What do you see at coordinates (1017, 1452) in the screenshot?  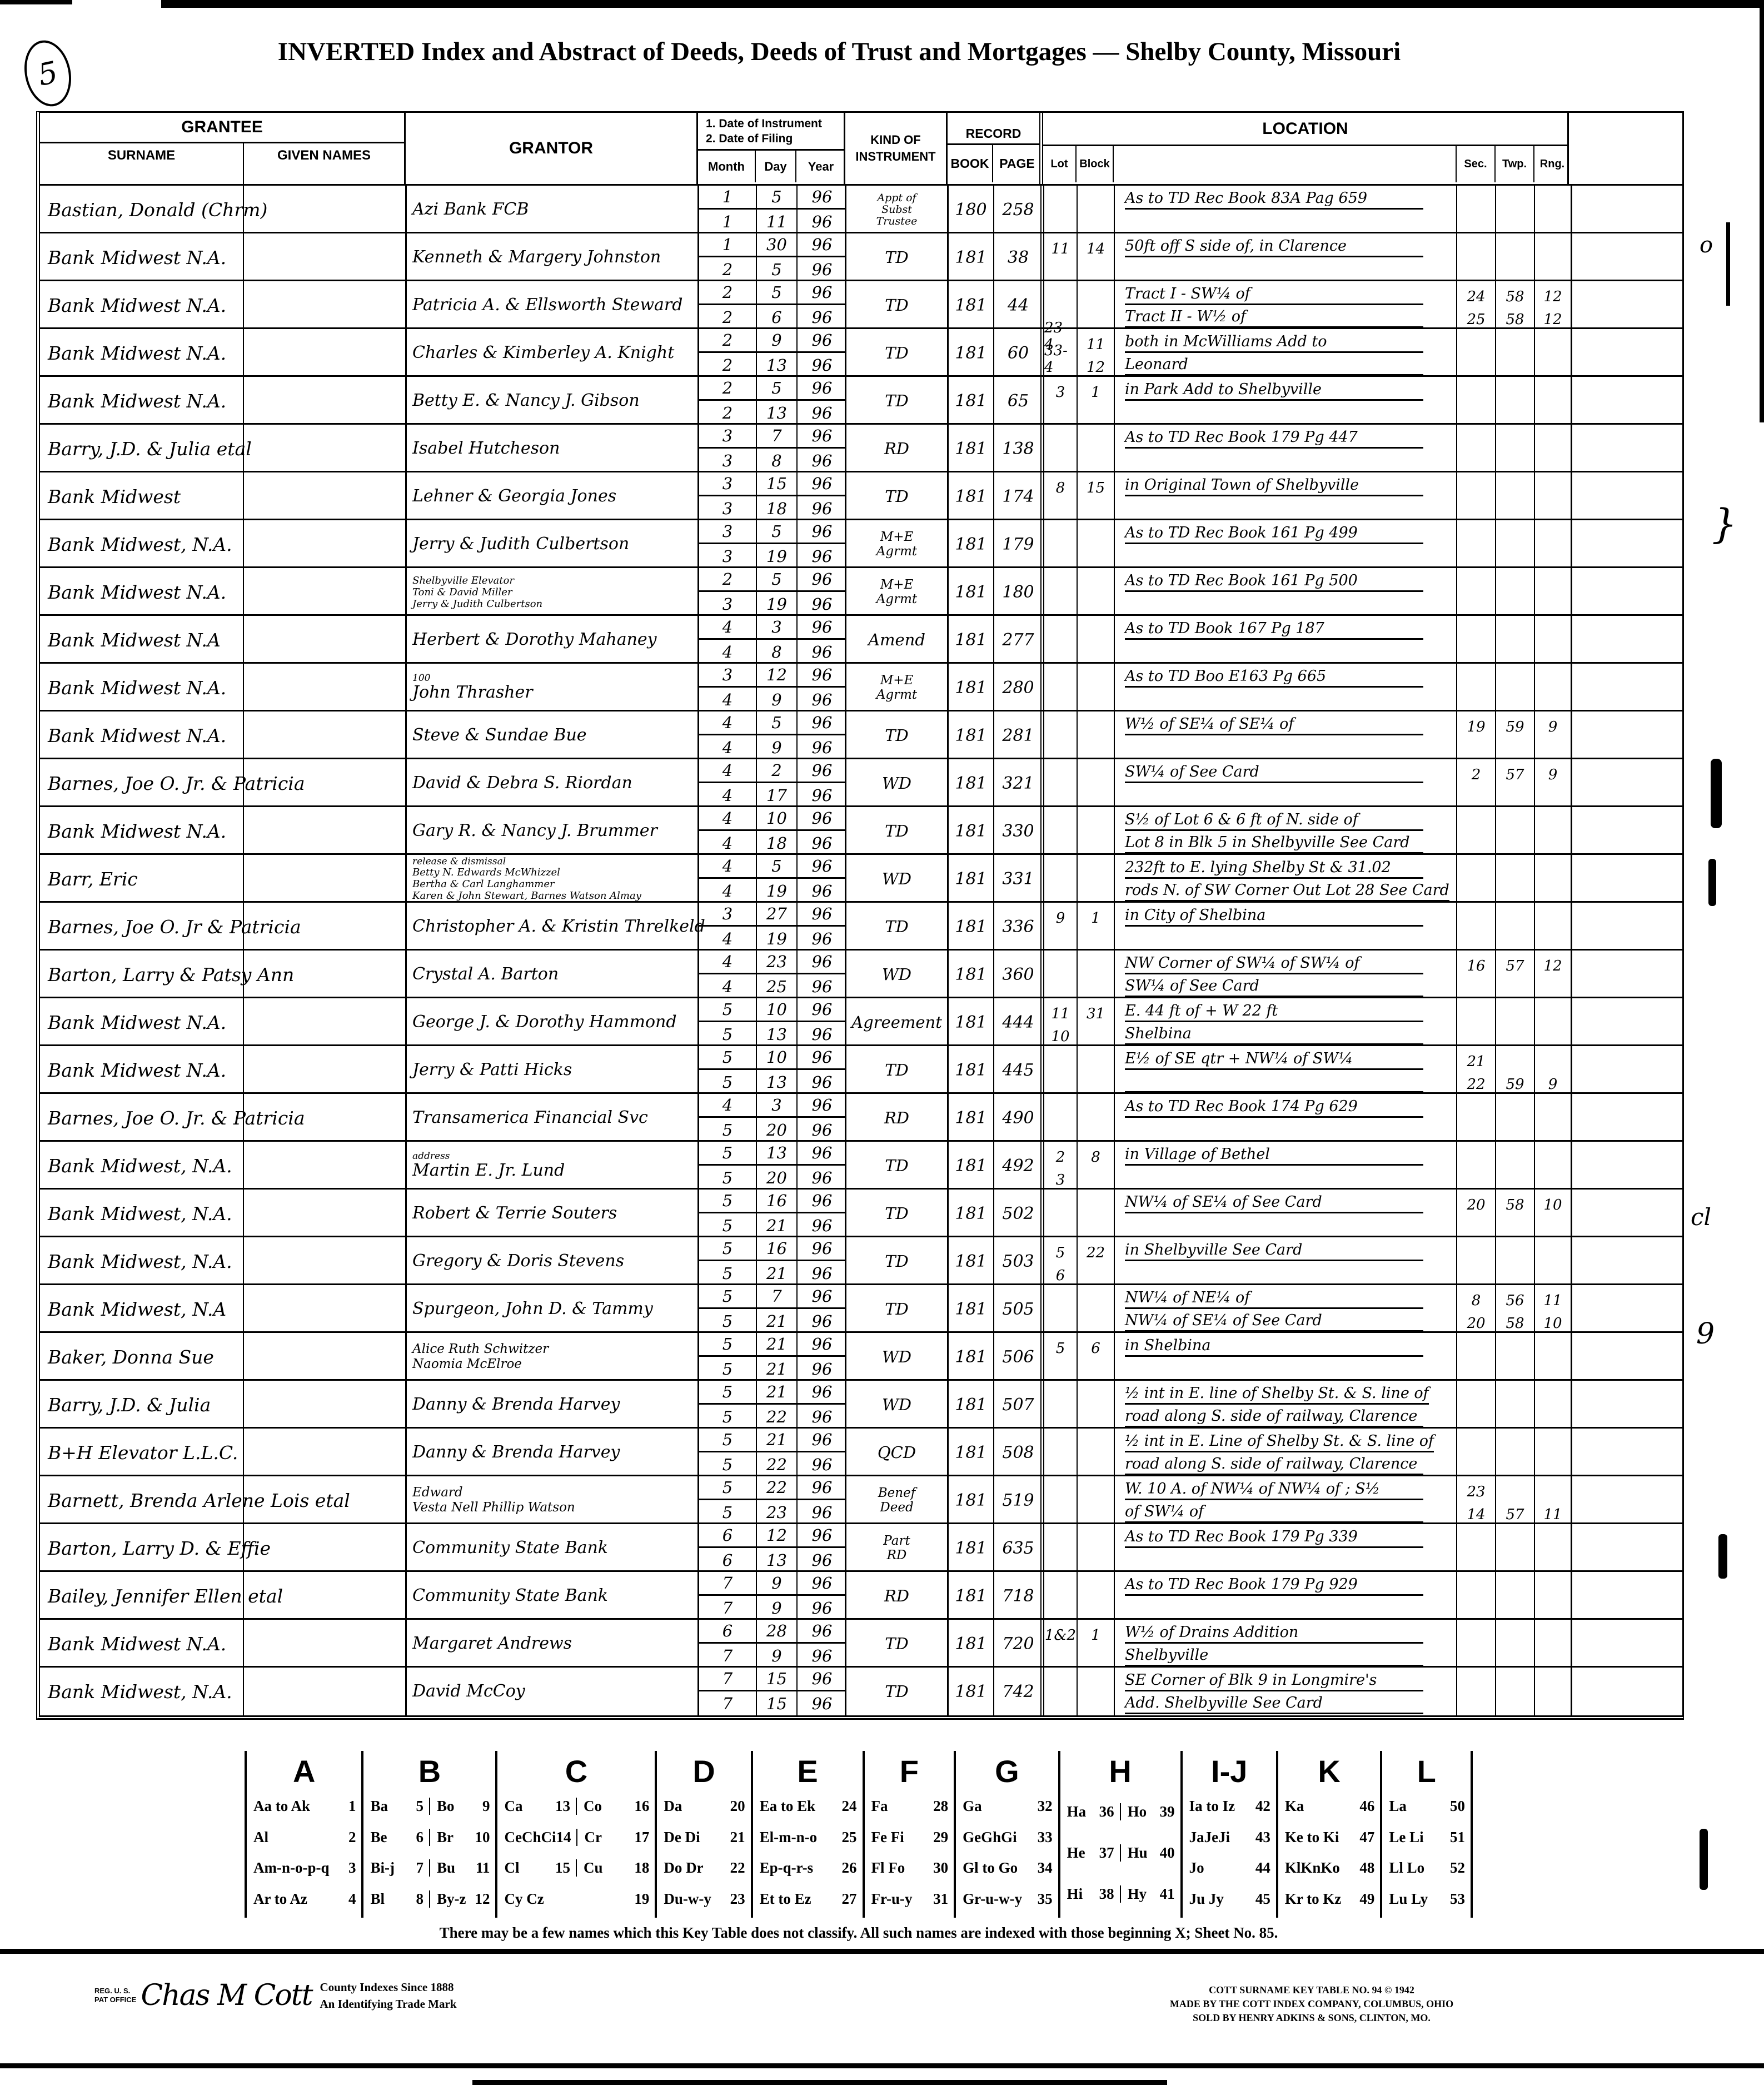 I see `page-cell: 508` at bounding box center [1017, 1452].